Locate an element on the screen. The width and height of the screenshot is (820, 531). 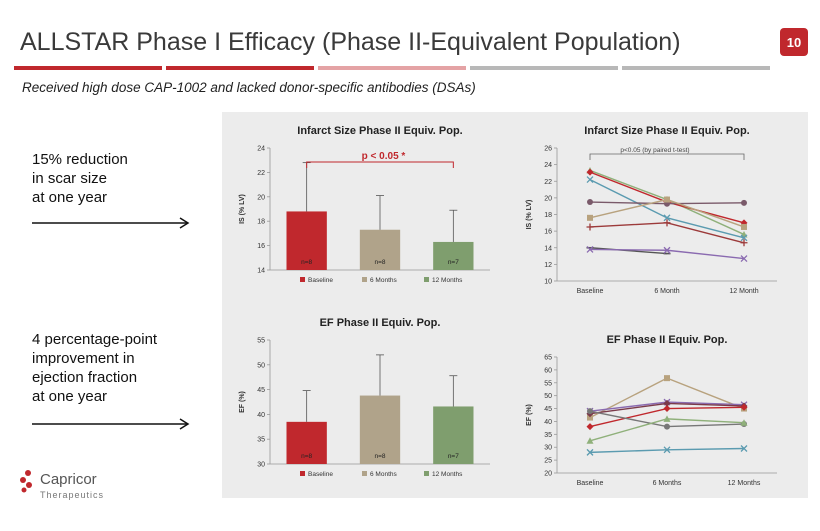
significance-label: p<0.05 (by paired t-test) is located at coordinates (654, 150).